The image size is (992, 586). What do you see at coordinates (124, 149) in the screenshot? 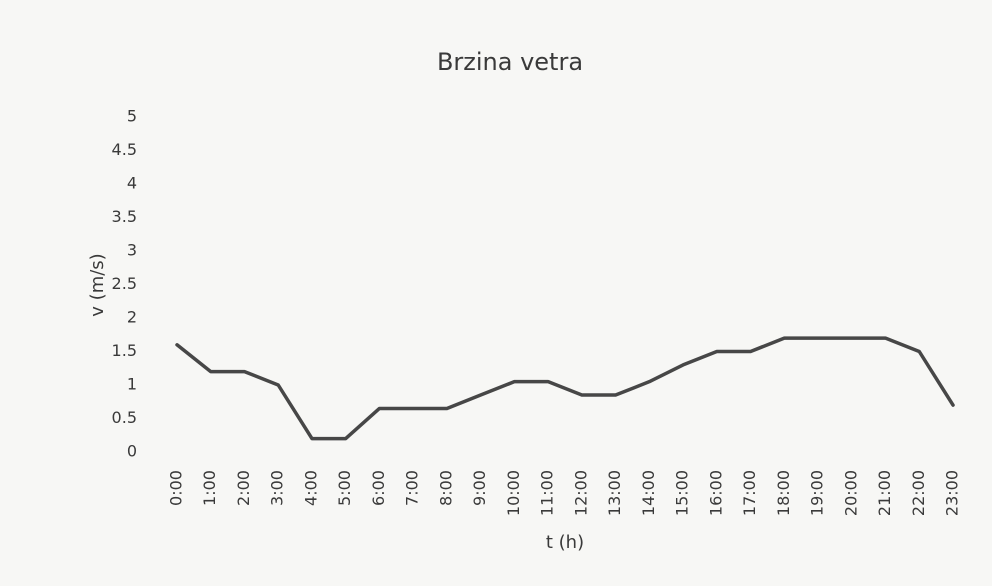
I see `y-tick-label: 4.5` at bounding box center [124, 149].